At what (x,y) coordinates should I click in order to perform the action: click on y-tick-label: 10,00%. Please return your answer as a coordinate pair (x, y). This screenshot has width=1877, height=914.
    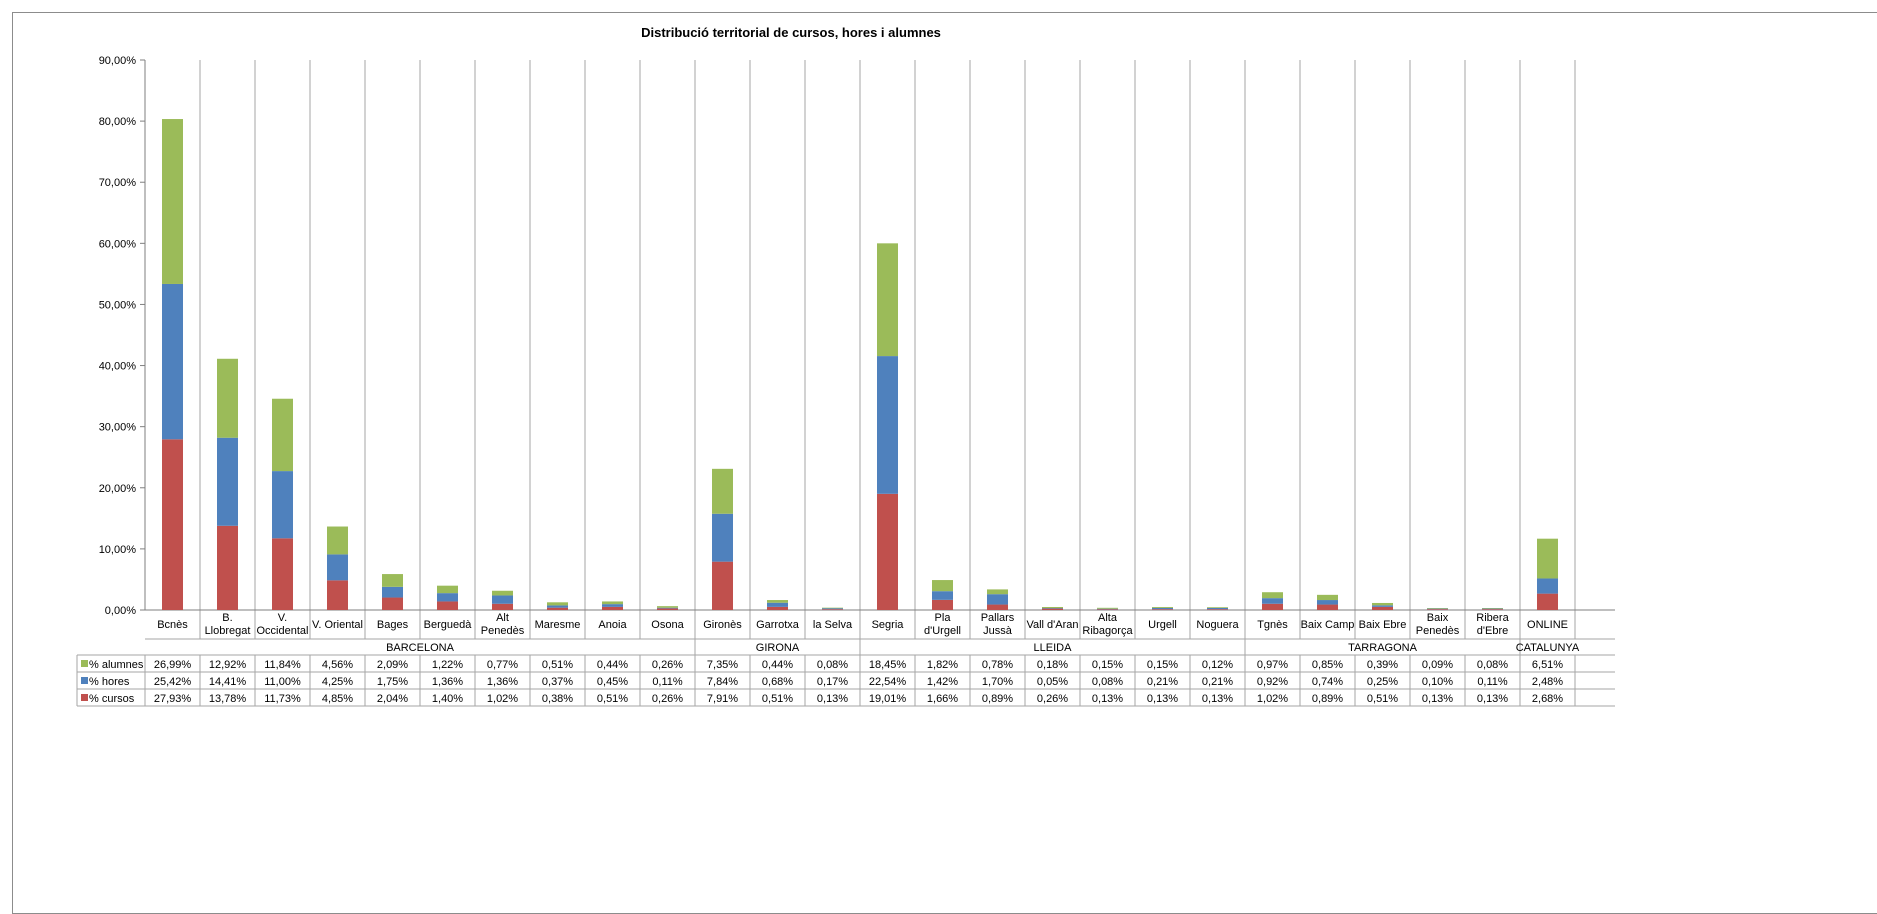
    Looking at the image, I should click on (118, 550).